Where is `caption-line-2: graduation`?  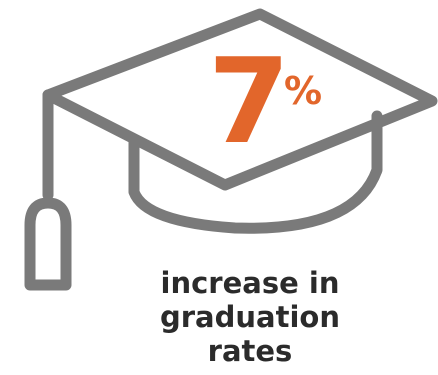
caption-line-2: graduation is located at coordinates (250, 317).